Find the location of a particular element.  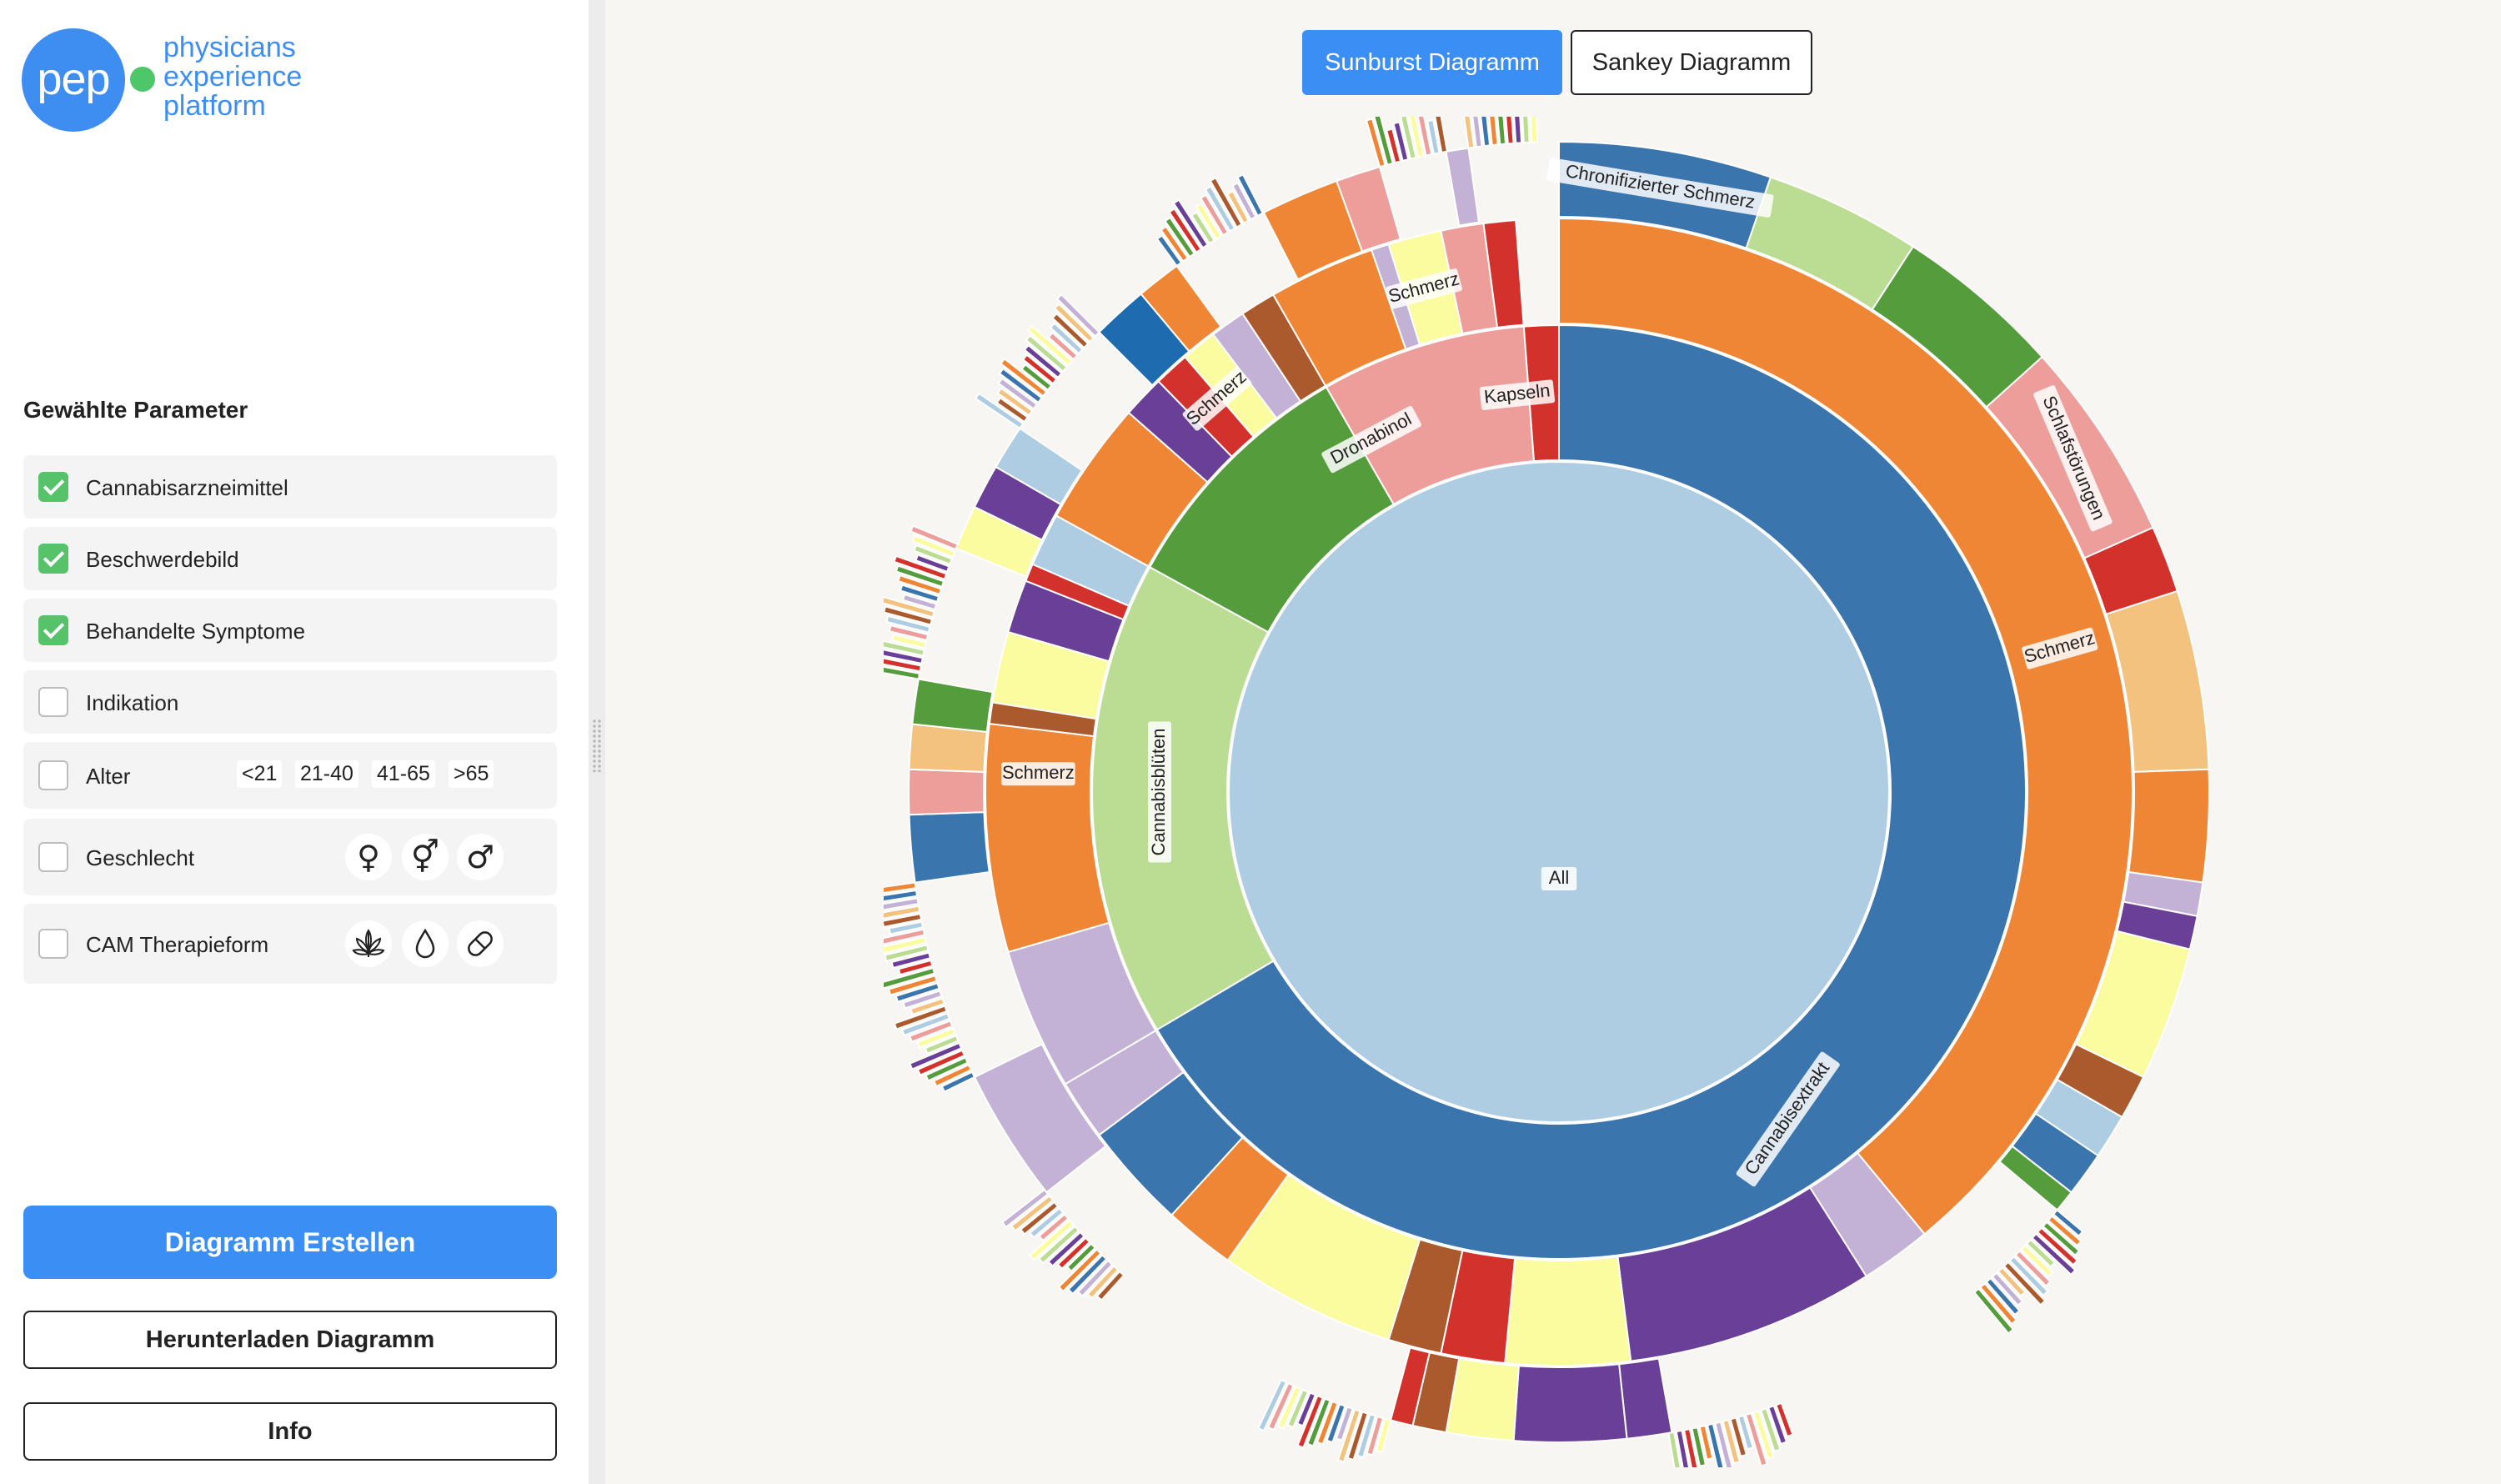

checkbox-cam-therapieform is located at coordinates (53, 944).